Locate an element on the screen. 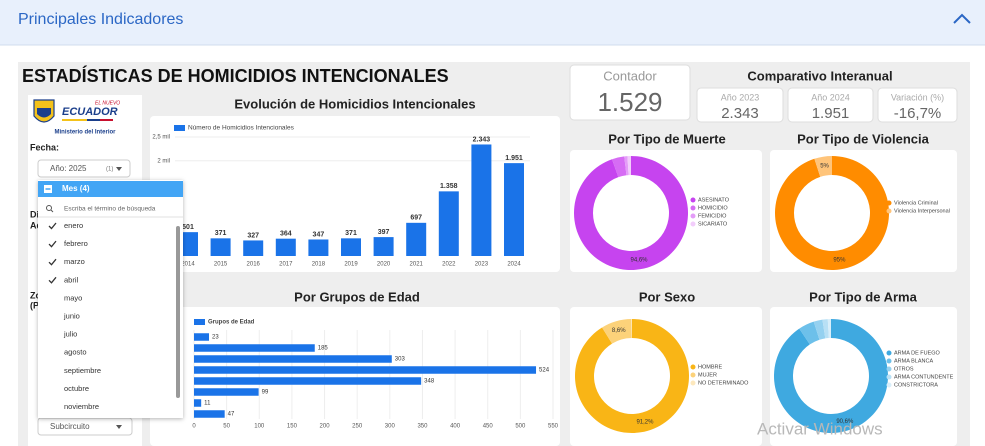  logo: EL NUEVO ECUADOR Ministerio del Interior is located at coordinates (76, 117).